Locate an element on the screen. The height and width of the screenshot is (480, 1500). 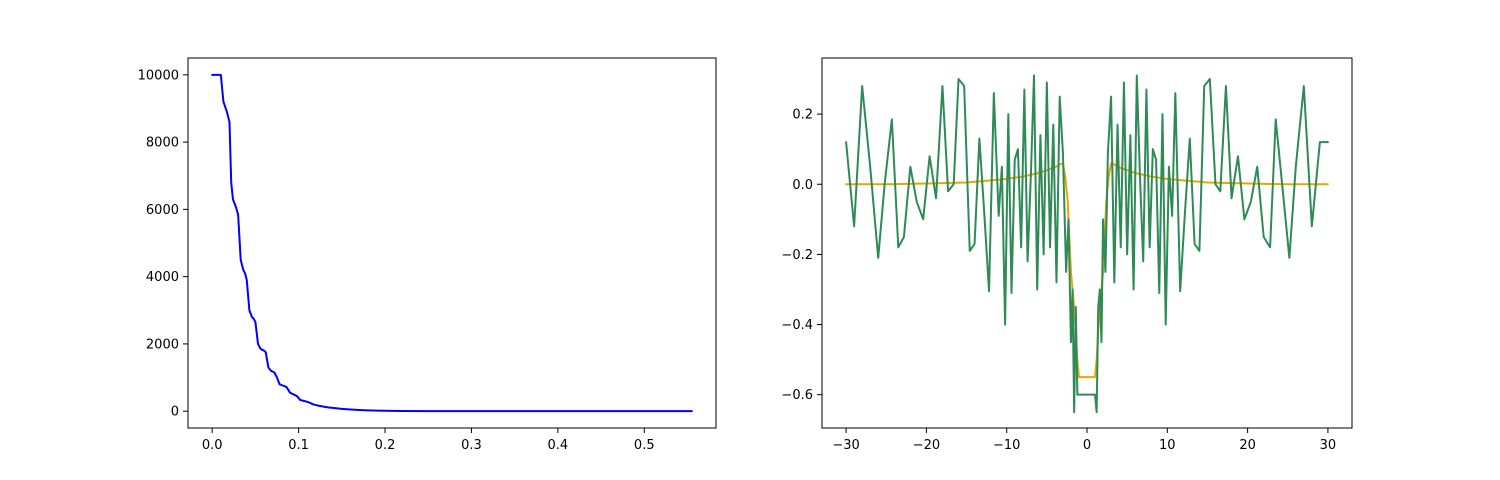
chart-0-x-tick-label-3: 0.3 is located at coordinates (471, 445).